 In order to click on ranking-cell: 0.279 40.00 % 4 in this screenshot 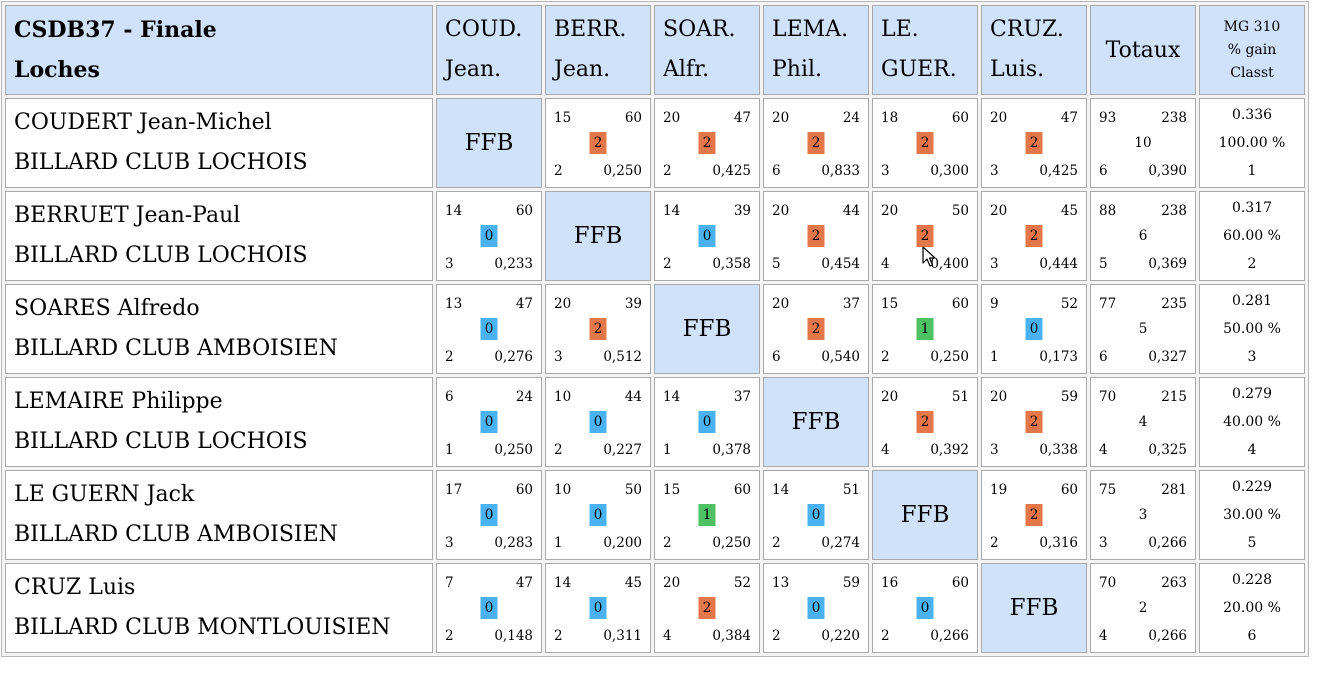, I will do `click(1252, 422)`.